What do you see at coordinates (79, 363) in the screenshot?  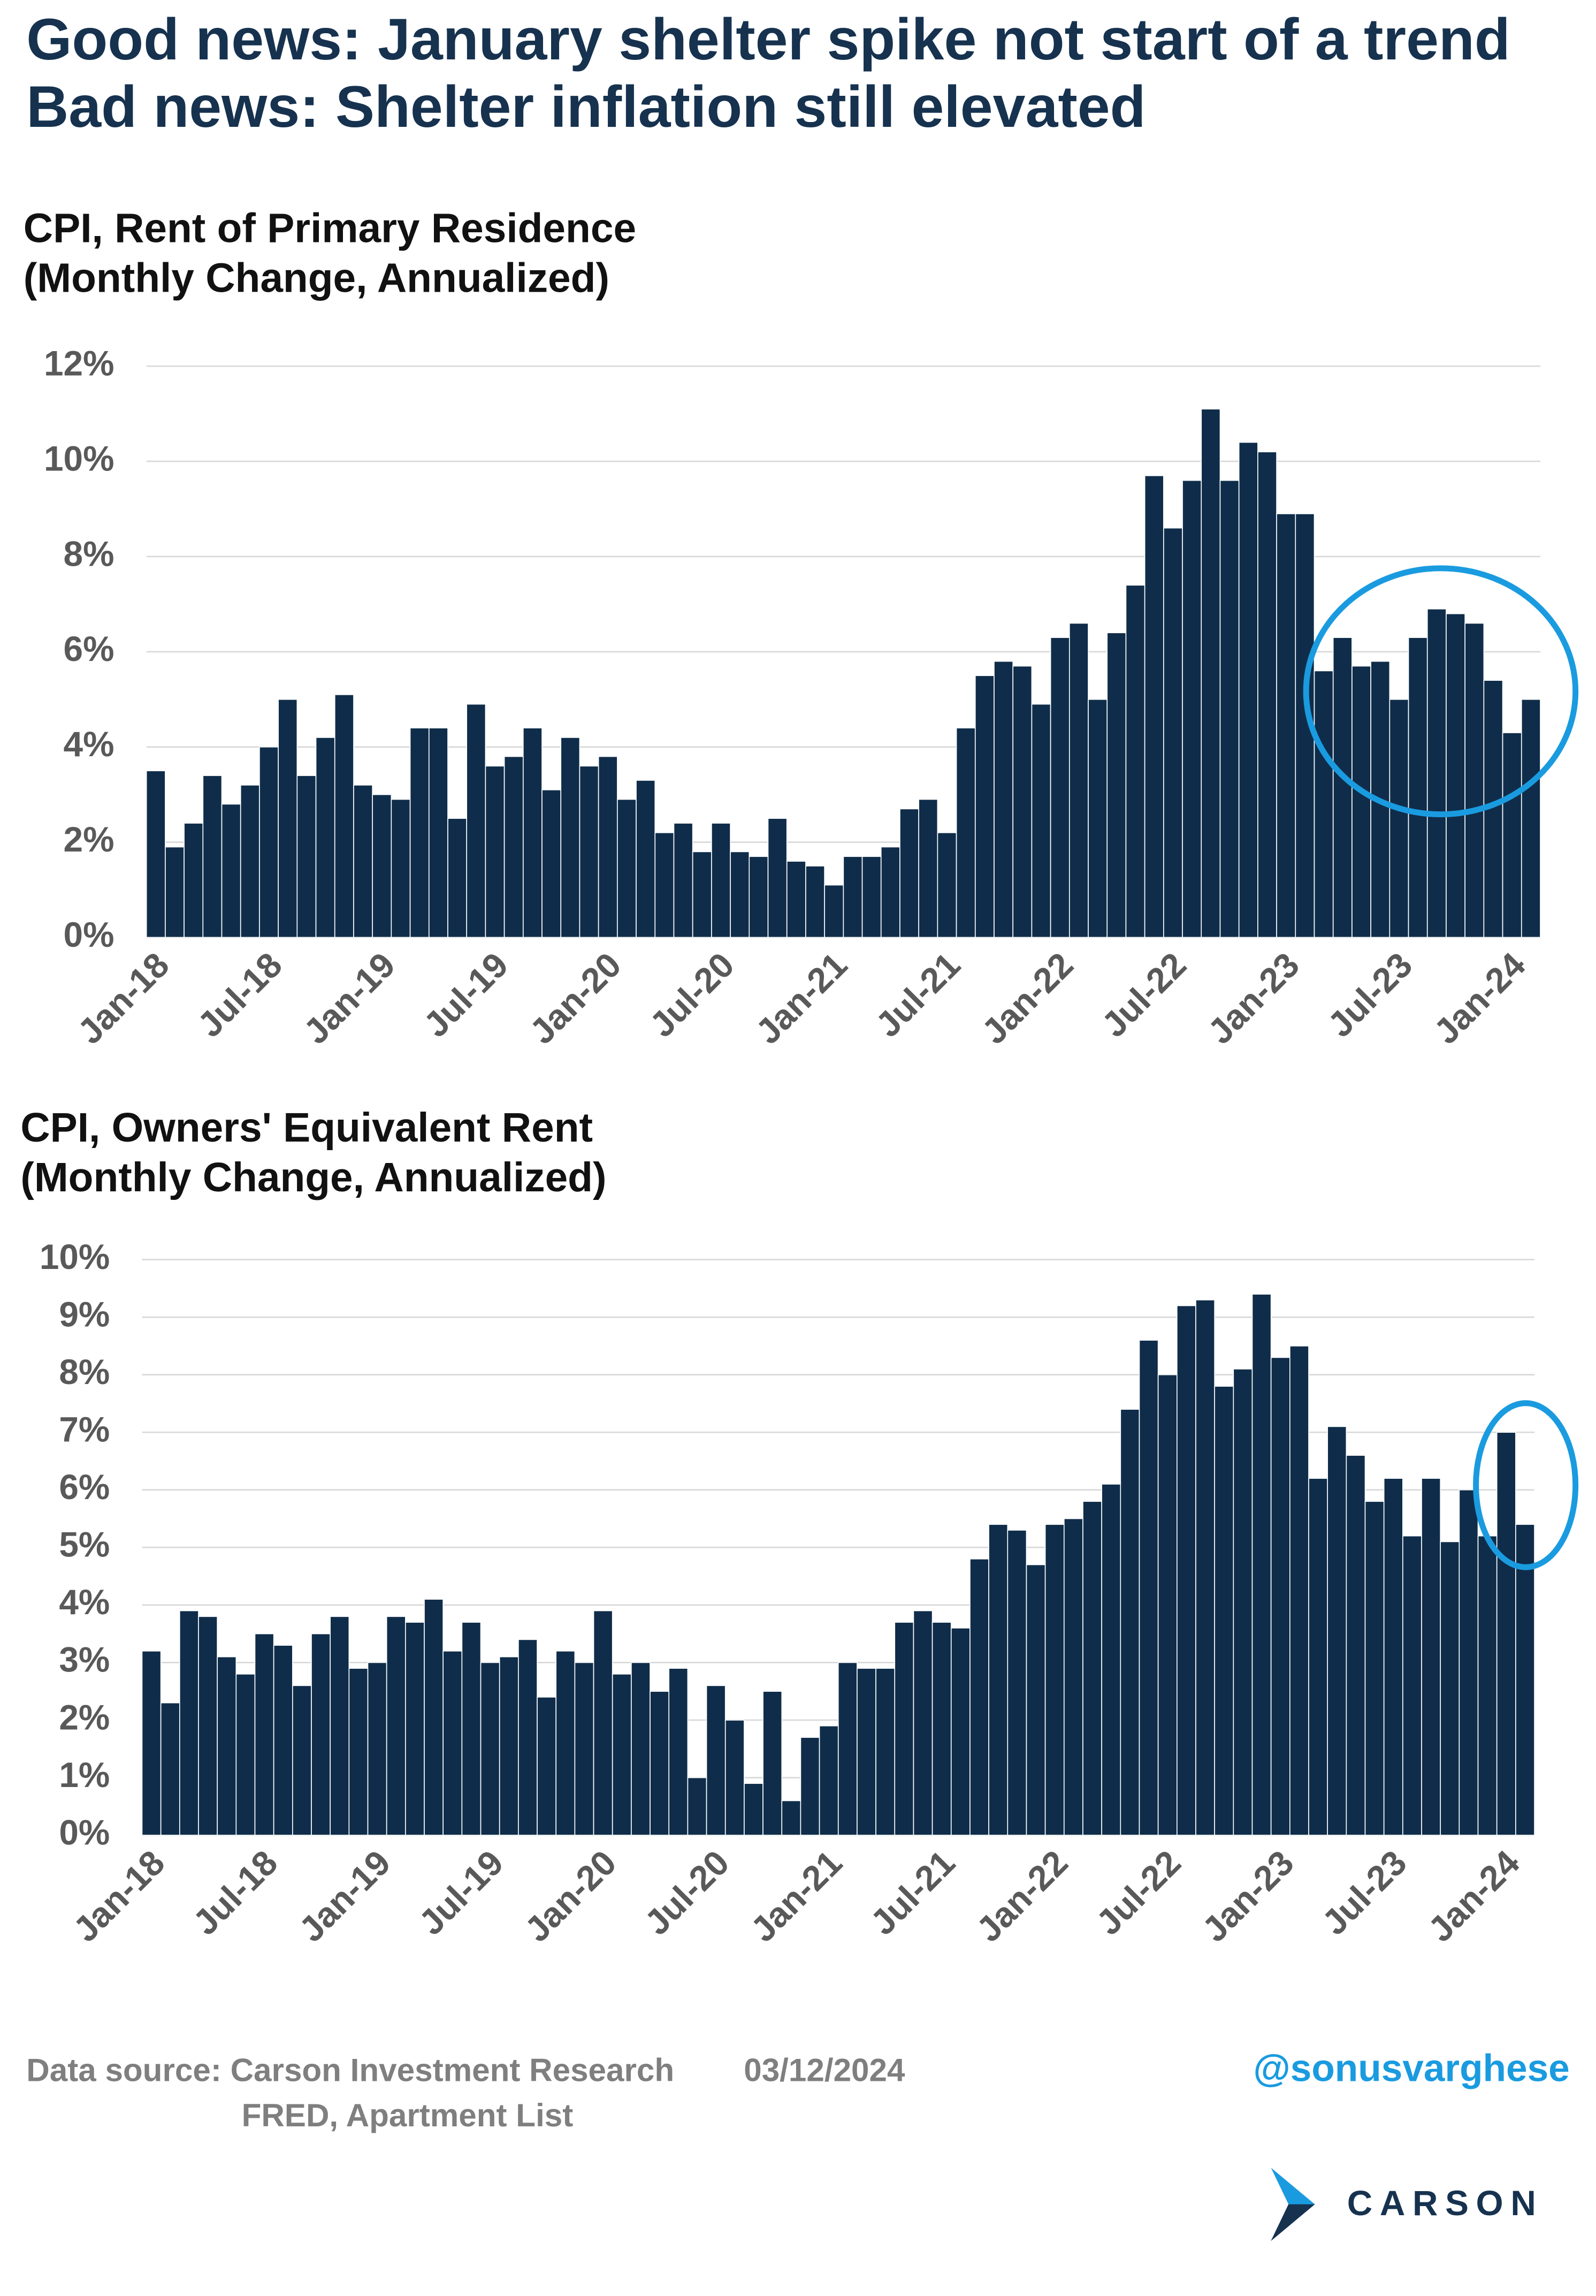 I see `y-tick-label: 12%` at bounding box center [79, 363].